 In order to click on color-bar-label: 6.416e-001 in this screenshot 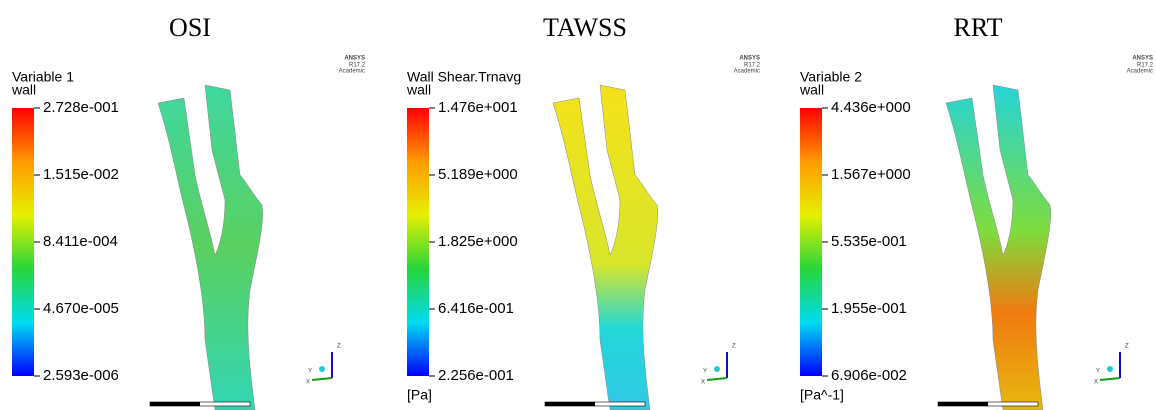, I will do `click(476, 308)`.